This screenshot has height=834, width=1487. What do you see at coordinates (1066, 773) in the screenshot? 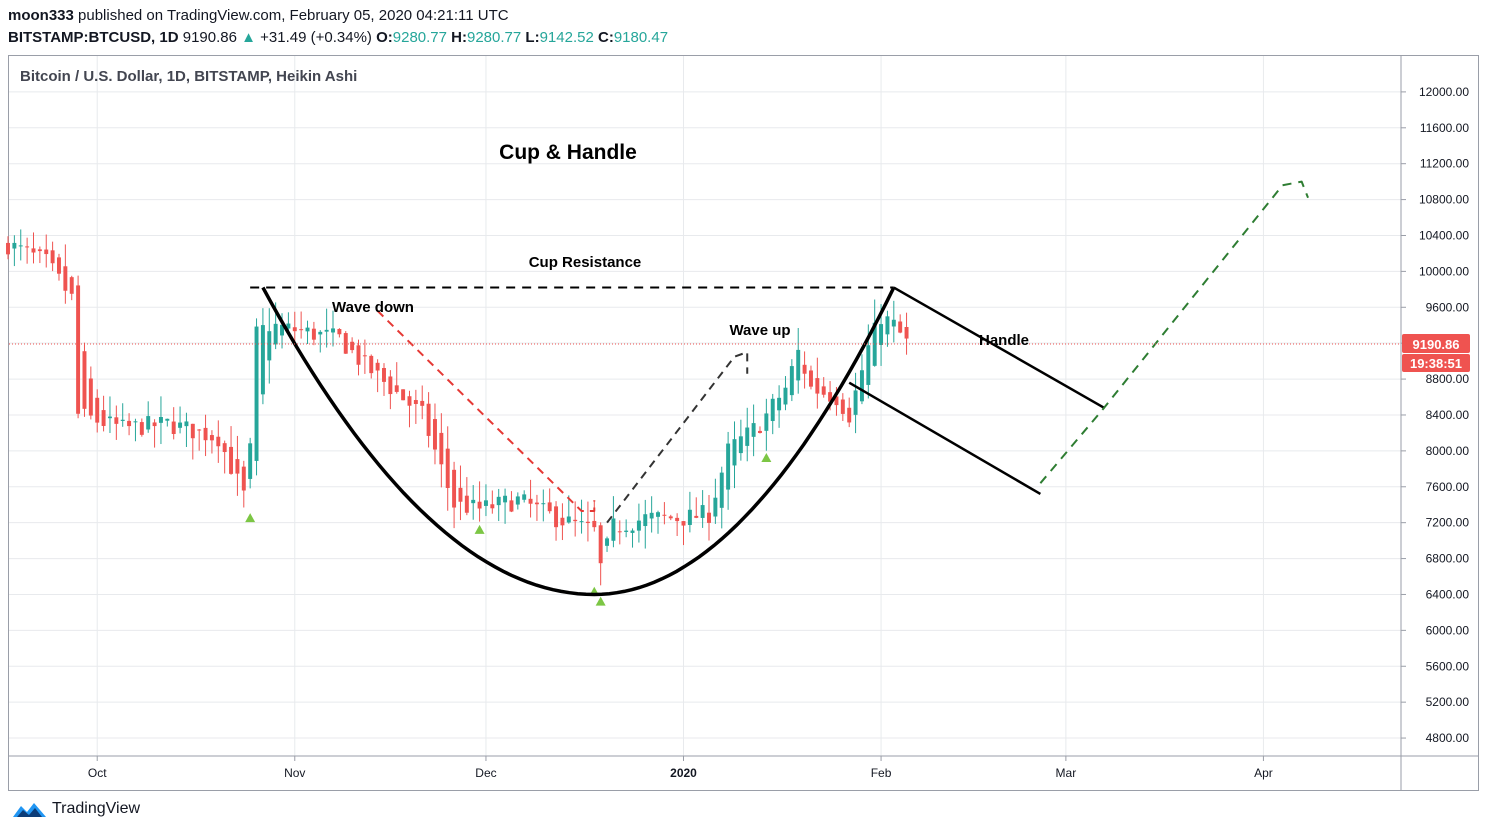
I see `x-tick-label: Mar` at bounding box center [1066, 773].